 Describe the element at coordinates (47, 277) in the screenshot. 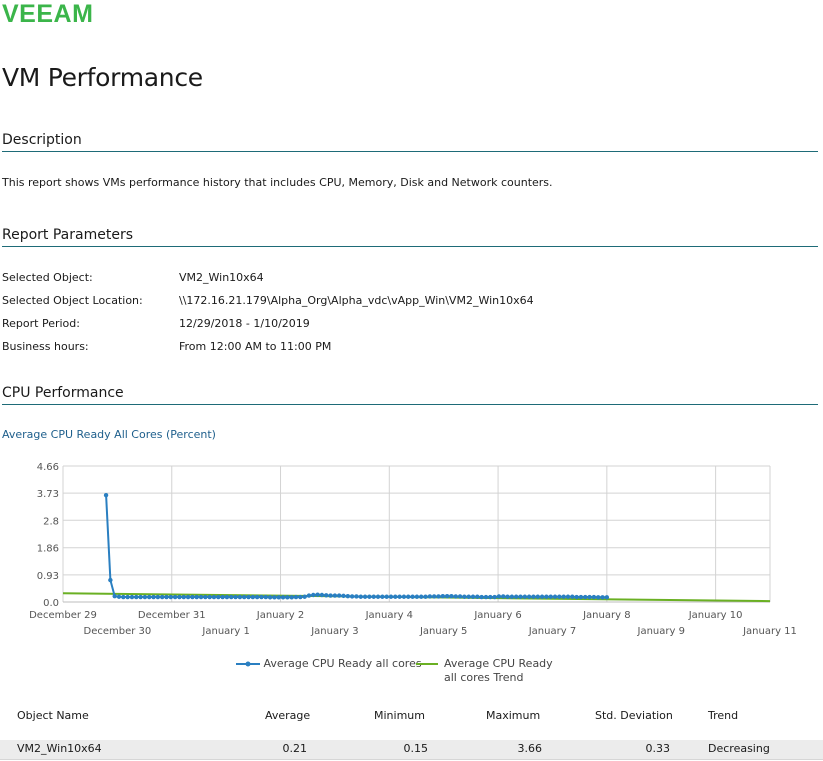

I see `param-label-selected-object: Selected Object:` at that location.